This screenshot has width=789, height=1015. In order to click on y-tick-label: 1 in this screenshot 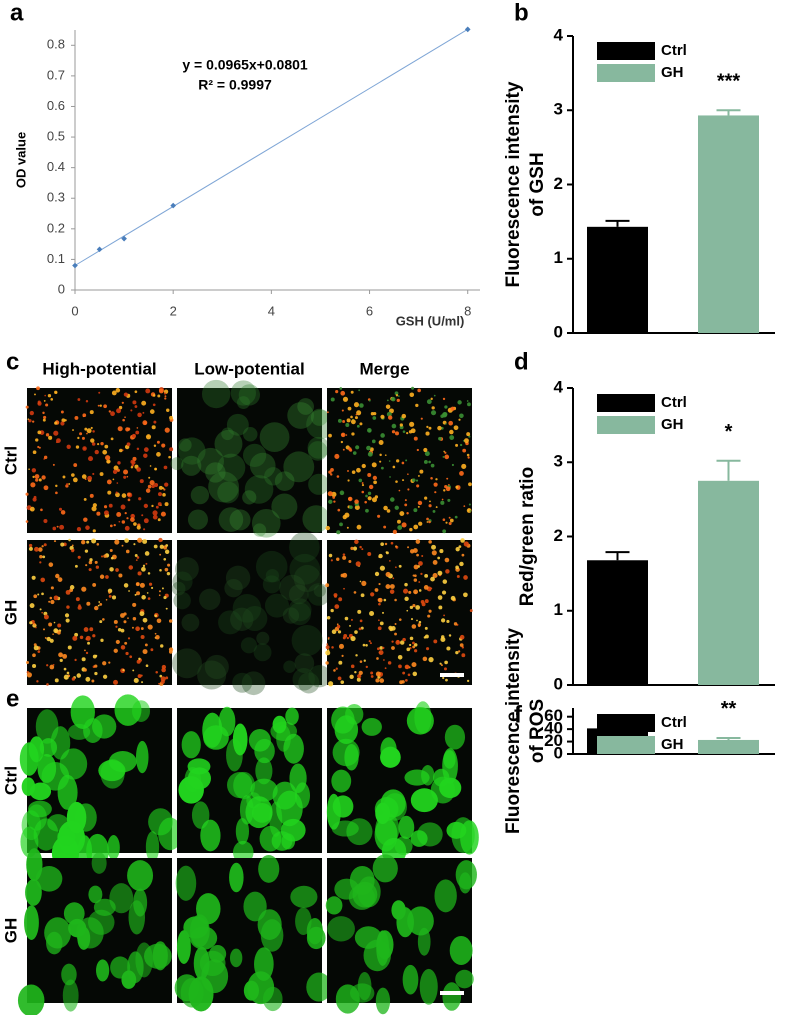, I will do `click(558, 609)`.